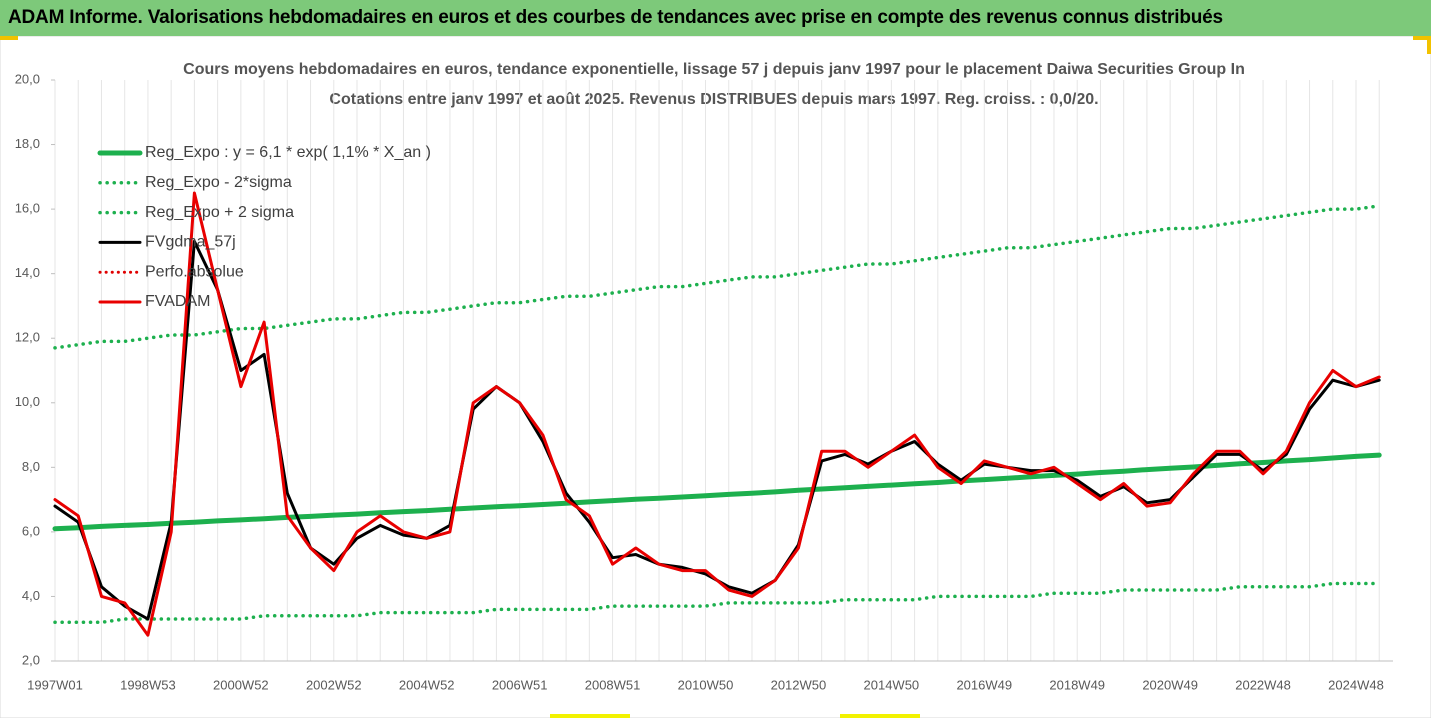  I want to click on x-tick-label: 2024W48, so click(1356, 684).